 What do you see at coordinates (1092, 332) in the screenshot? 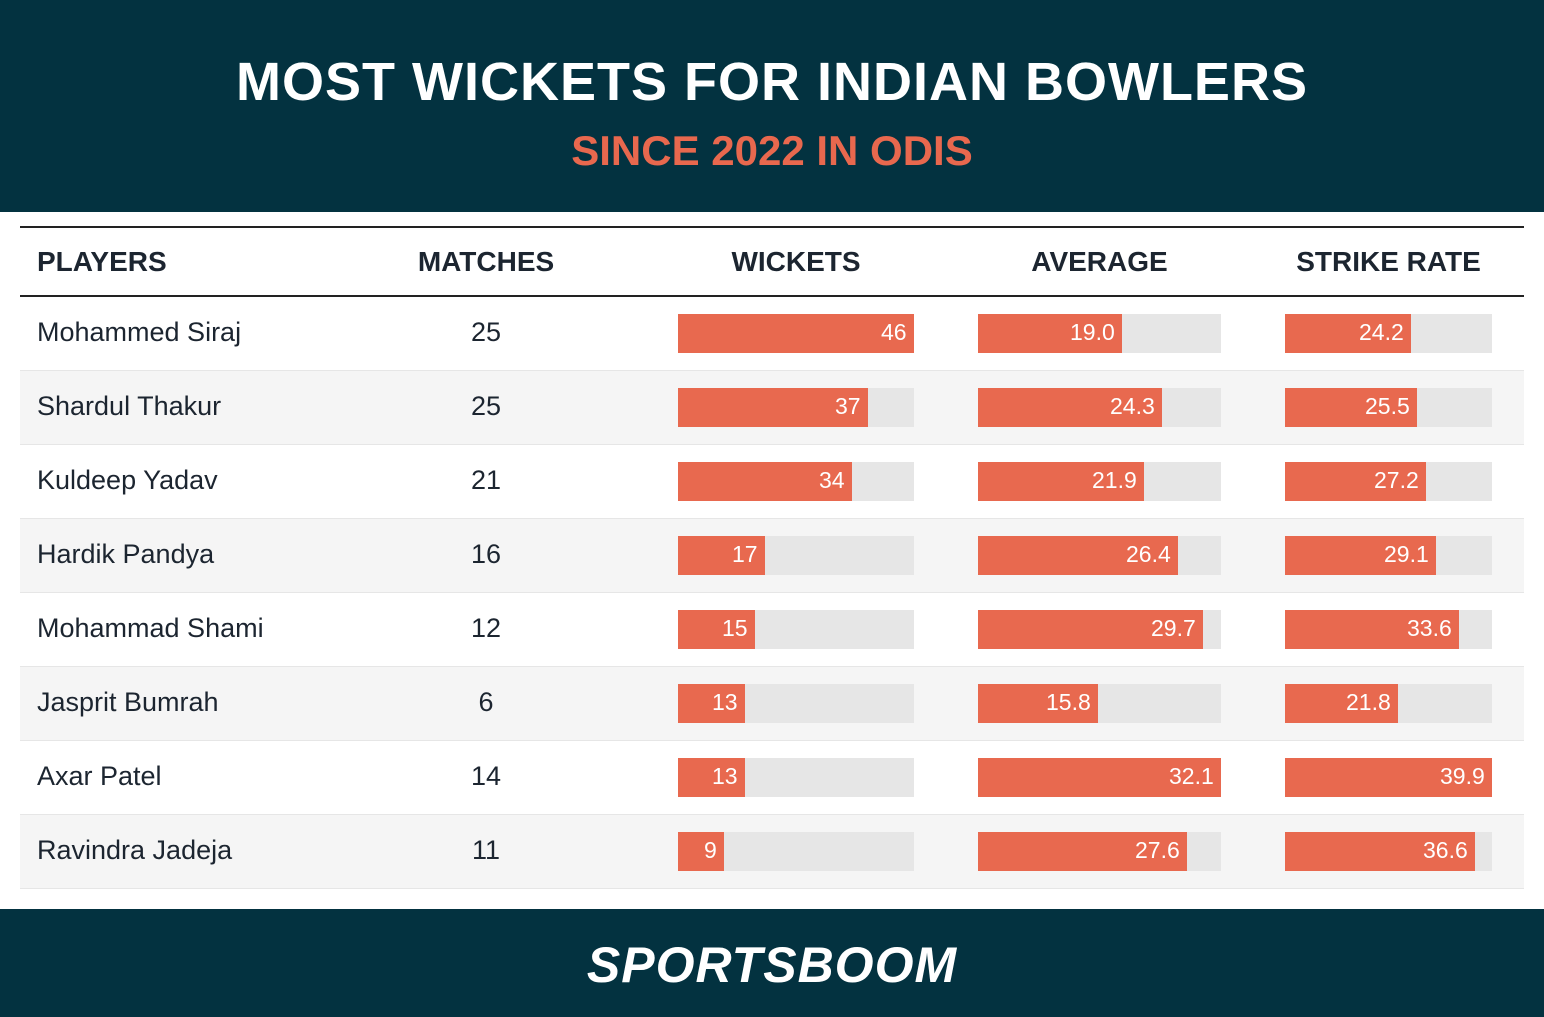
I see `average-value-label: 19.0` at bounding box center [1092, 332].